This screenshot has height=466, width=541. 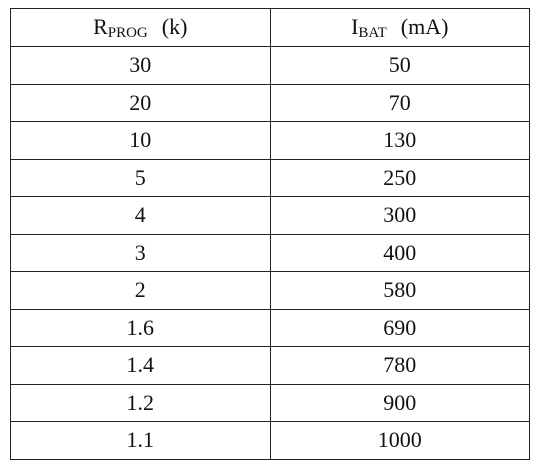 I want to click on table-row: 1.2 900, so click(x=270, y=402).